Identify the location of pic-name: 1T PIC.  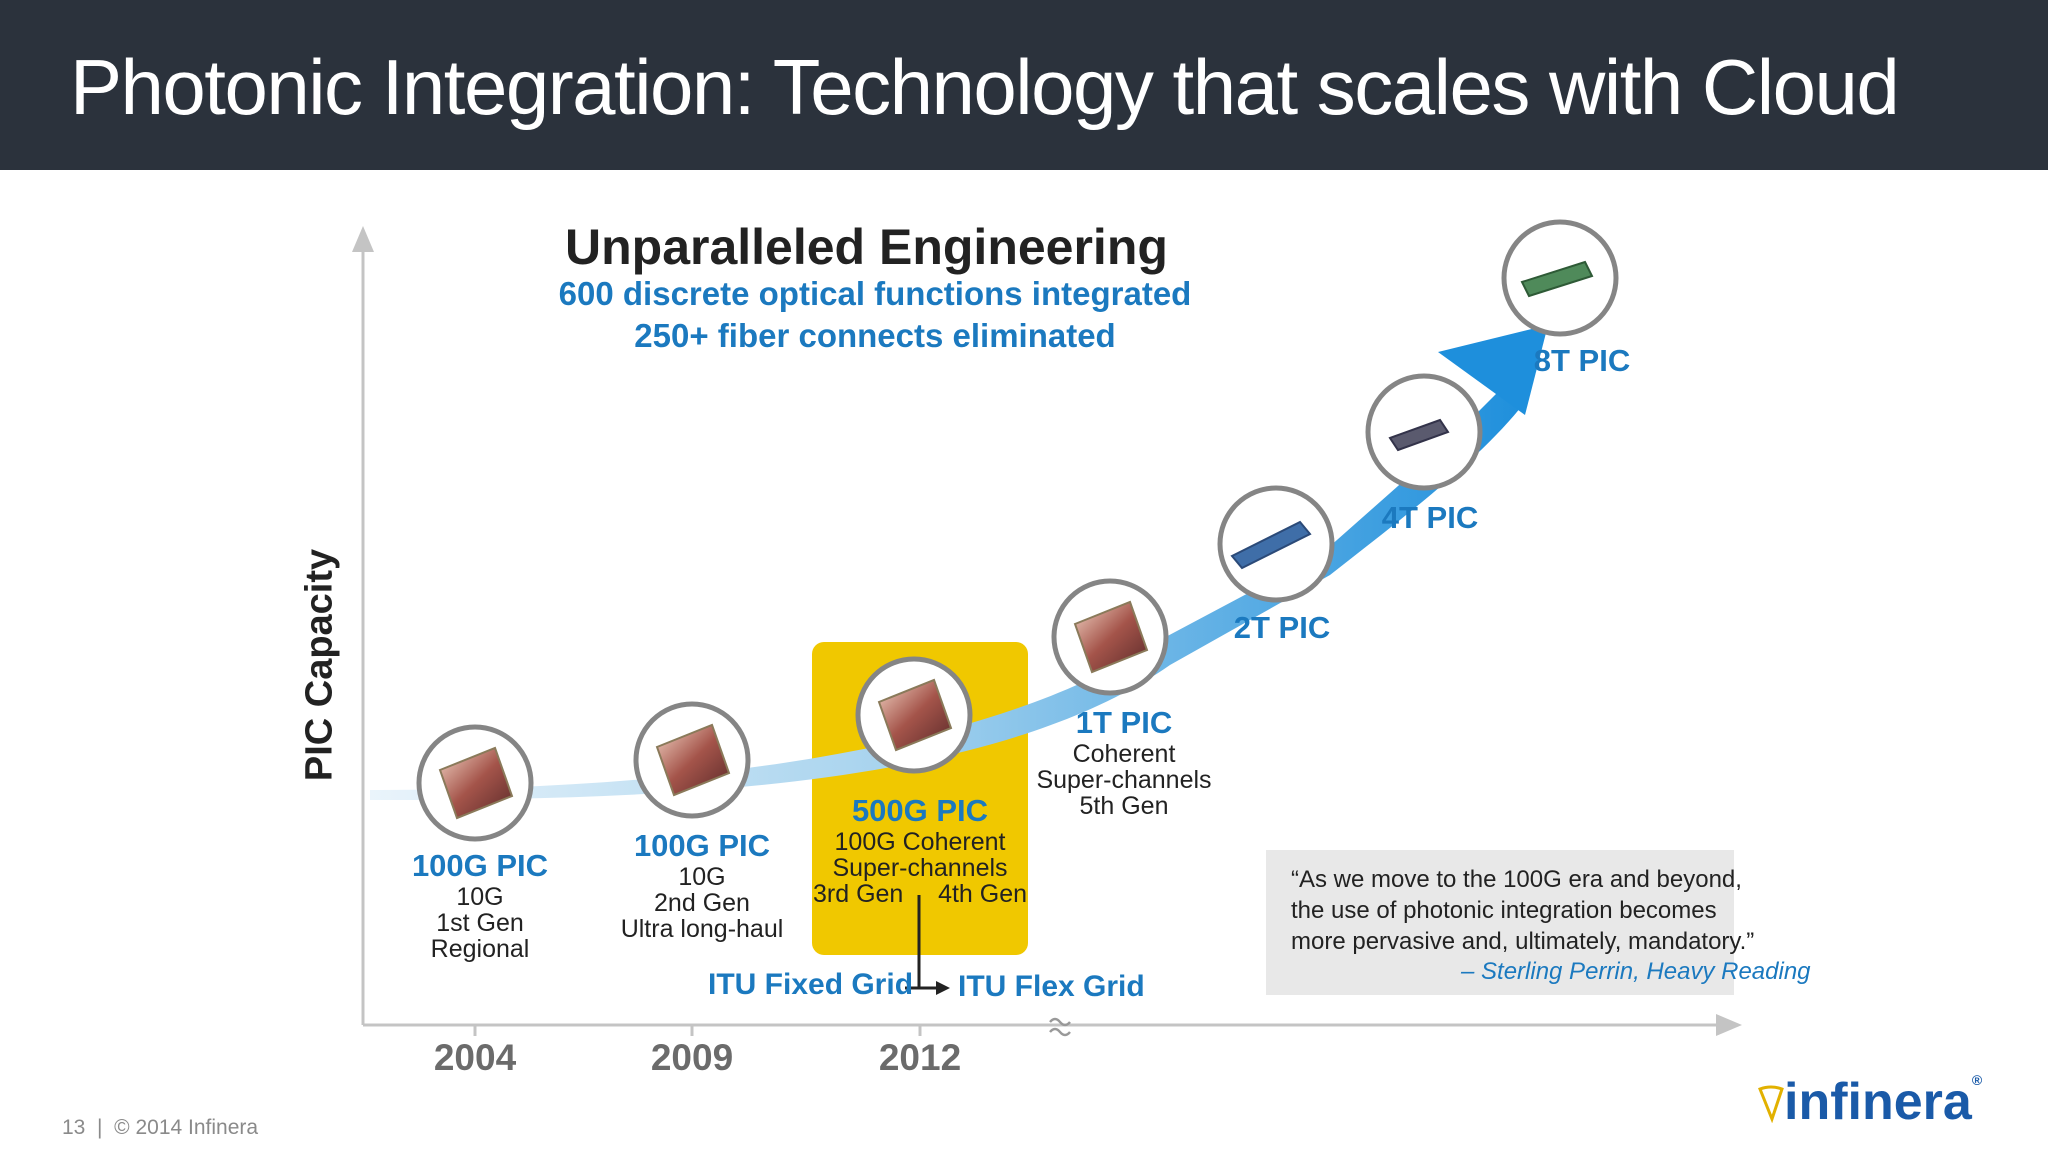
(1124, 722).